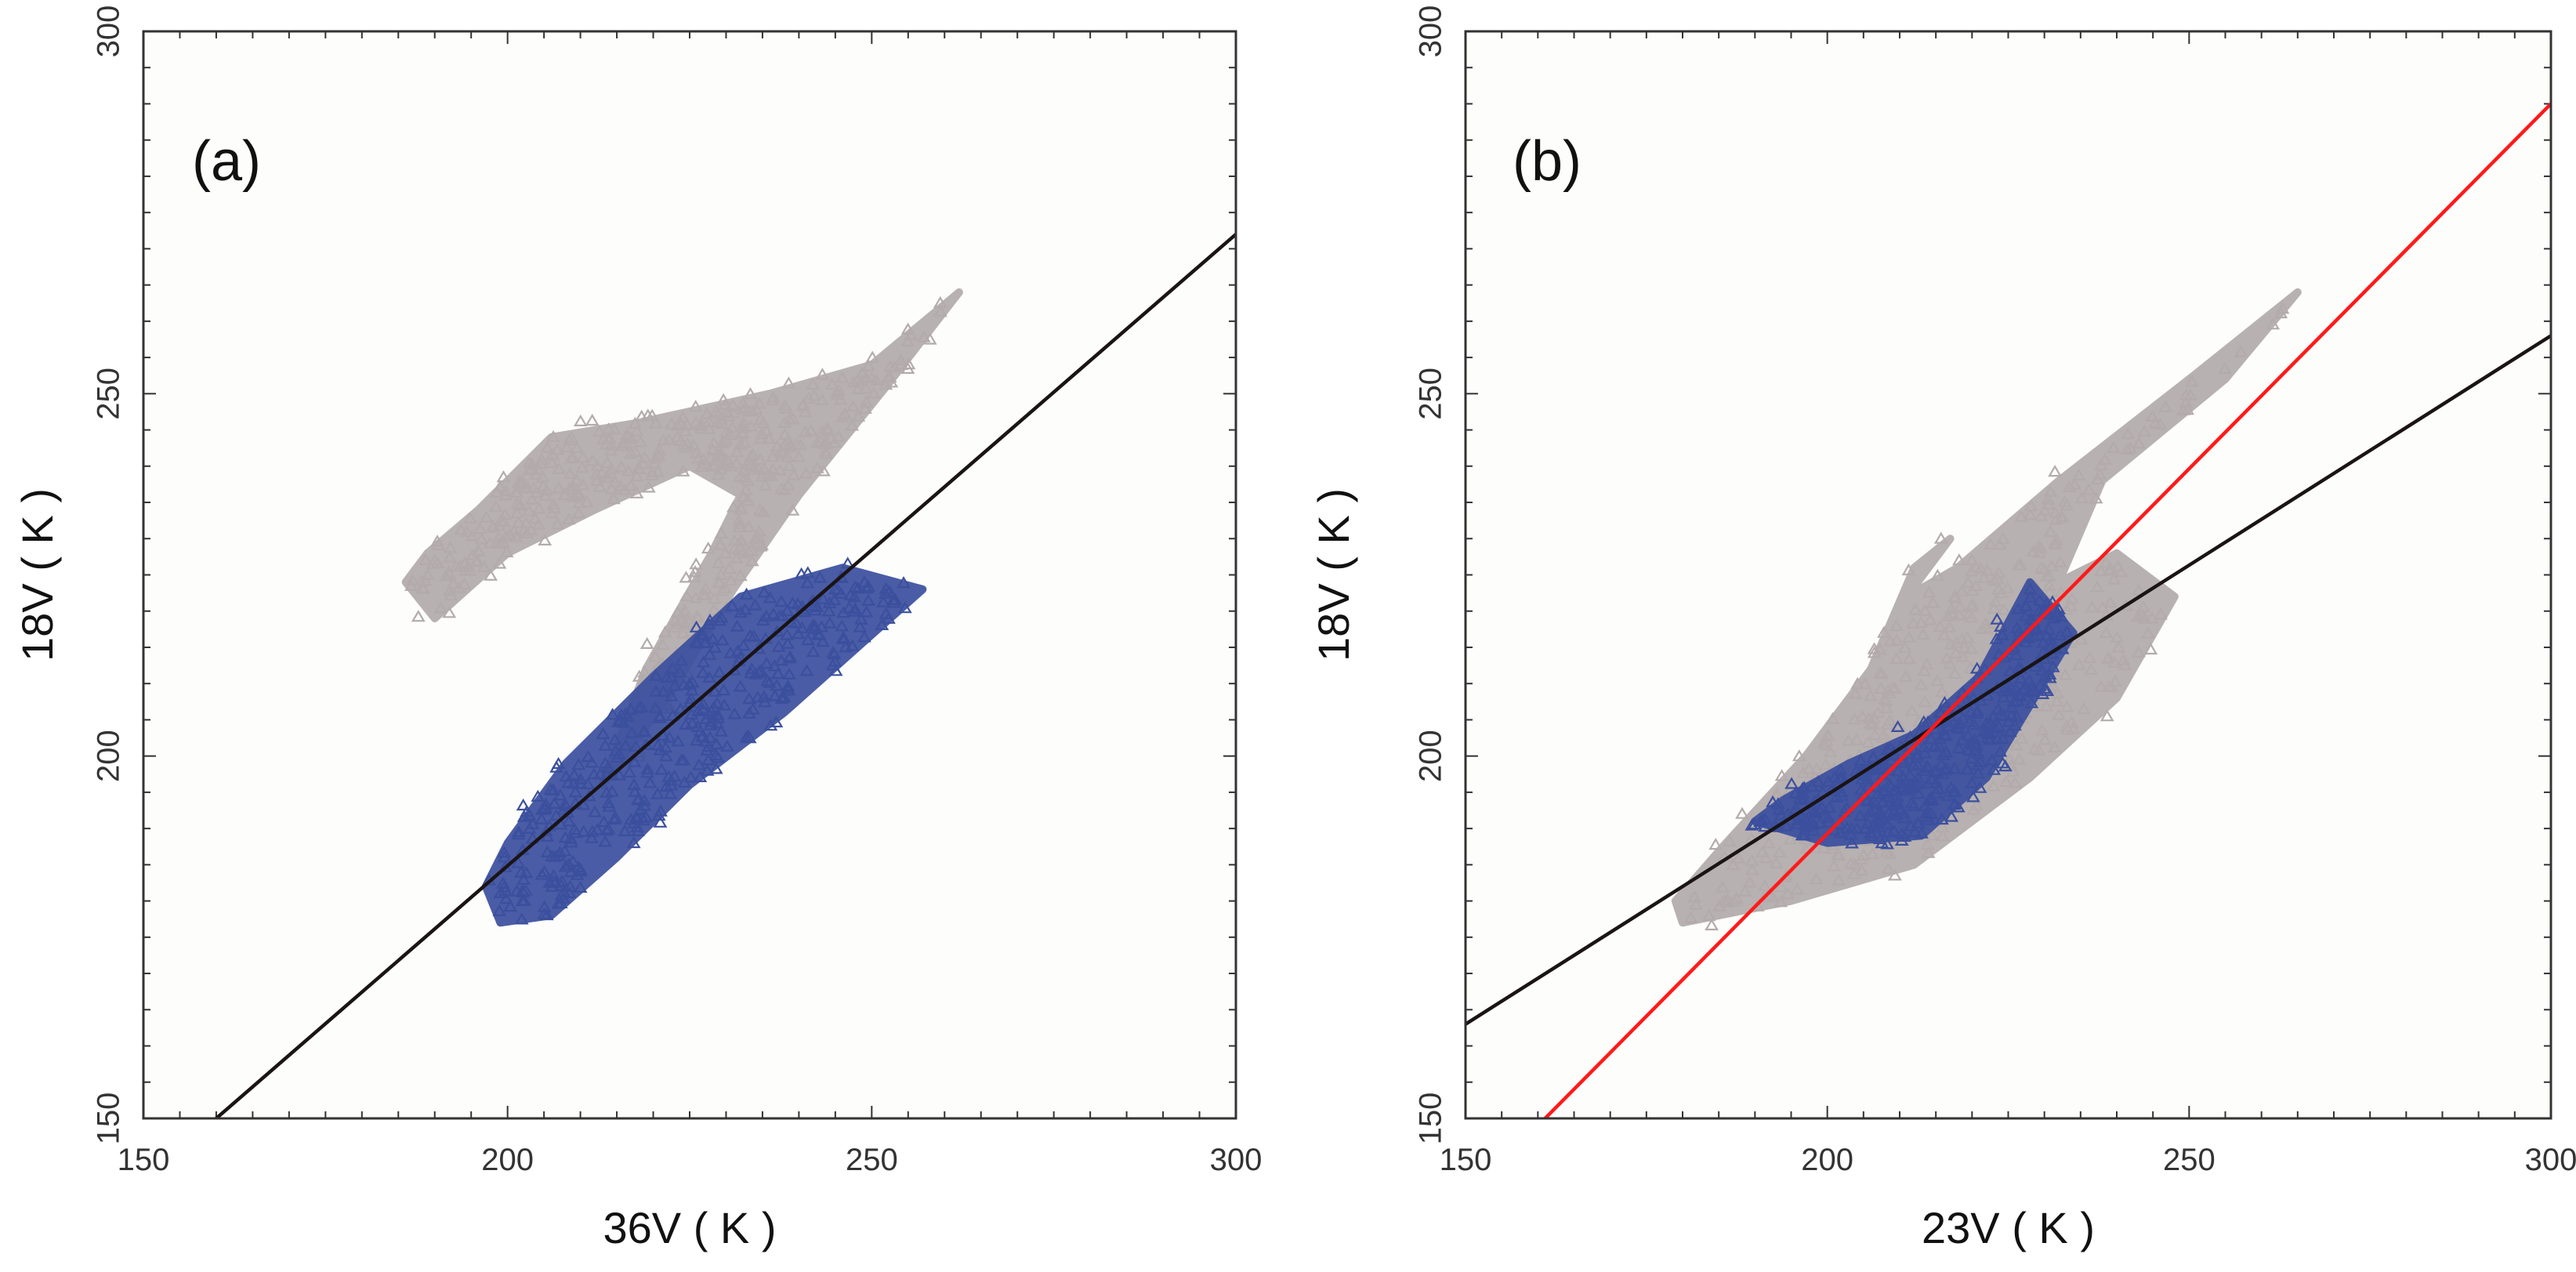 Image resolution: width=2576 pixels, height=1272 pixels. I want to click on x-tick-label: 250, so click(872, 1160).